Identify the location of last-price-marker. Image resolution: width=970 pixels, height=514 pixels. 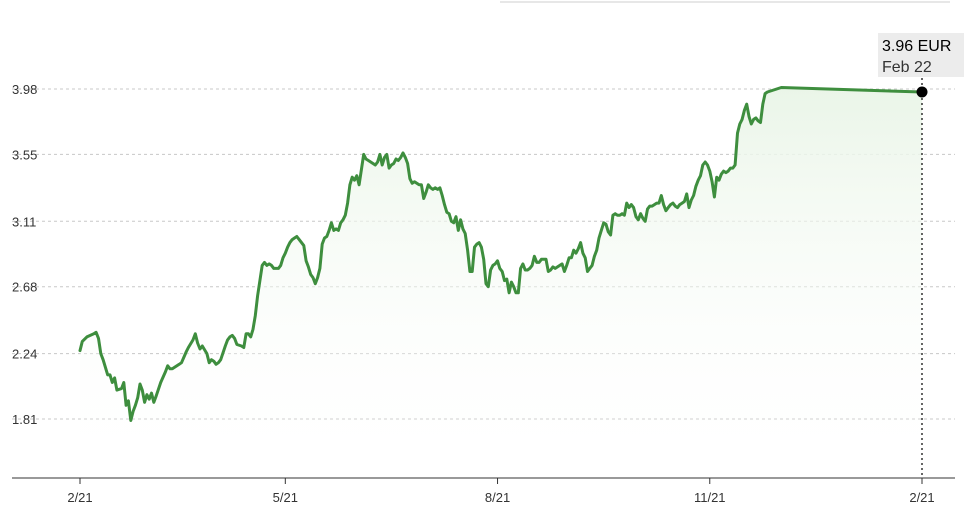
(922, 92).